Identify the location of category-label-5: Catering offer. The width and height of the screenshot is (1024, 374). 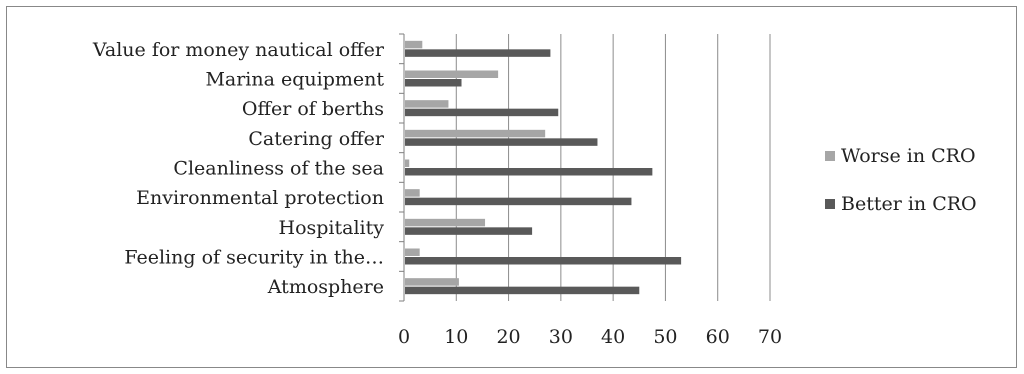
(316, 139).